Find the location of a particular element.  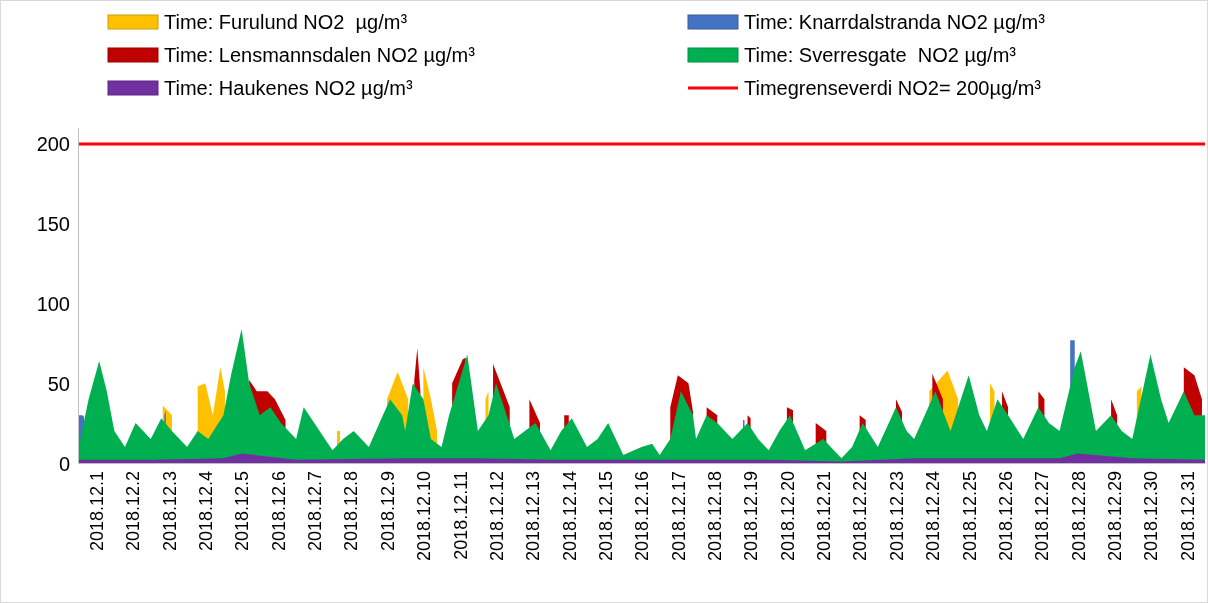

x-tick-label: 2018.12.19 is located at coordinates (751, 516).